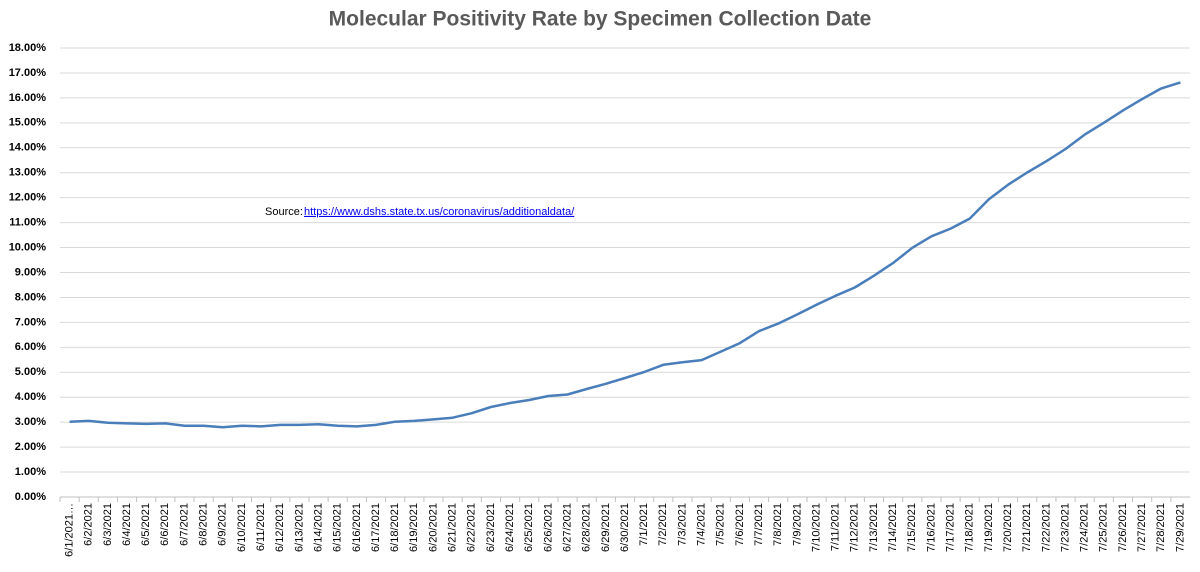 The height and width of the screenshot is (572, 1200). What do you see at coordinates (778, 524) in the screenshot?
I see `x-tick-label: 7/8/2021` at bounding box center [778, 524].